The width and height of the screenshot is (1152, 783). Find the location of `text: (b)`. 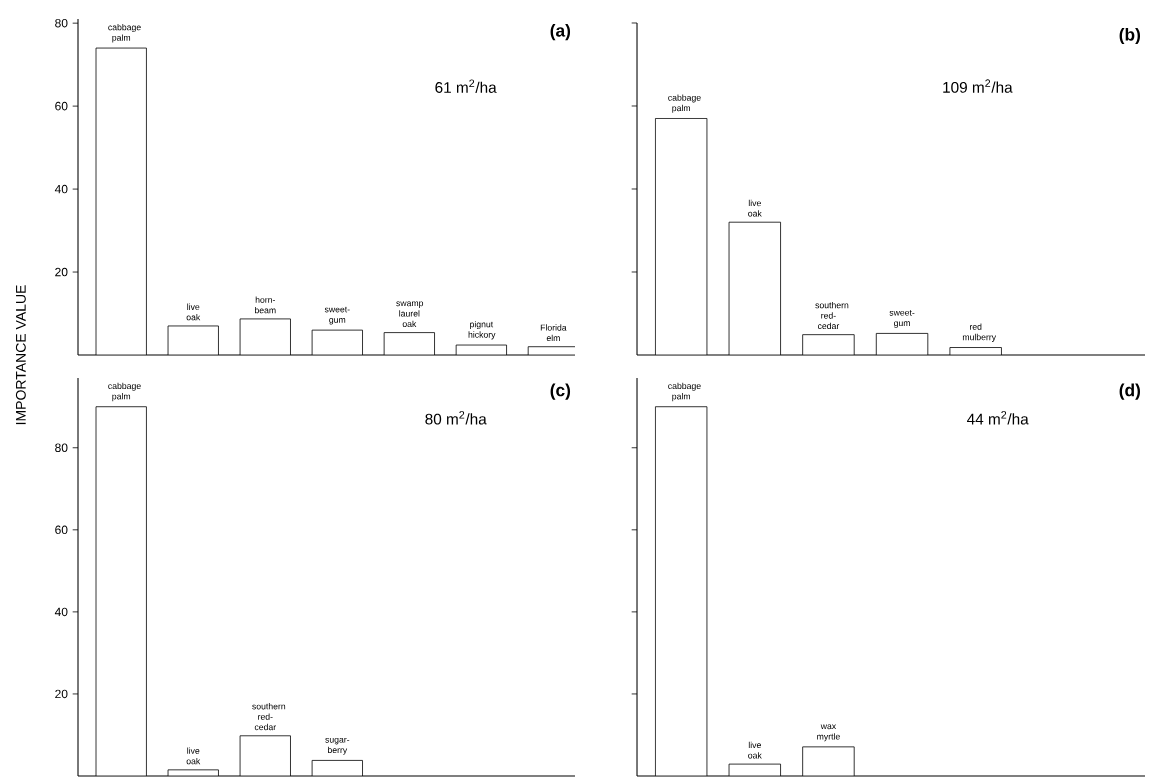

text: (b) is located at coordinates (1130, 36).